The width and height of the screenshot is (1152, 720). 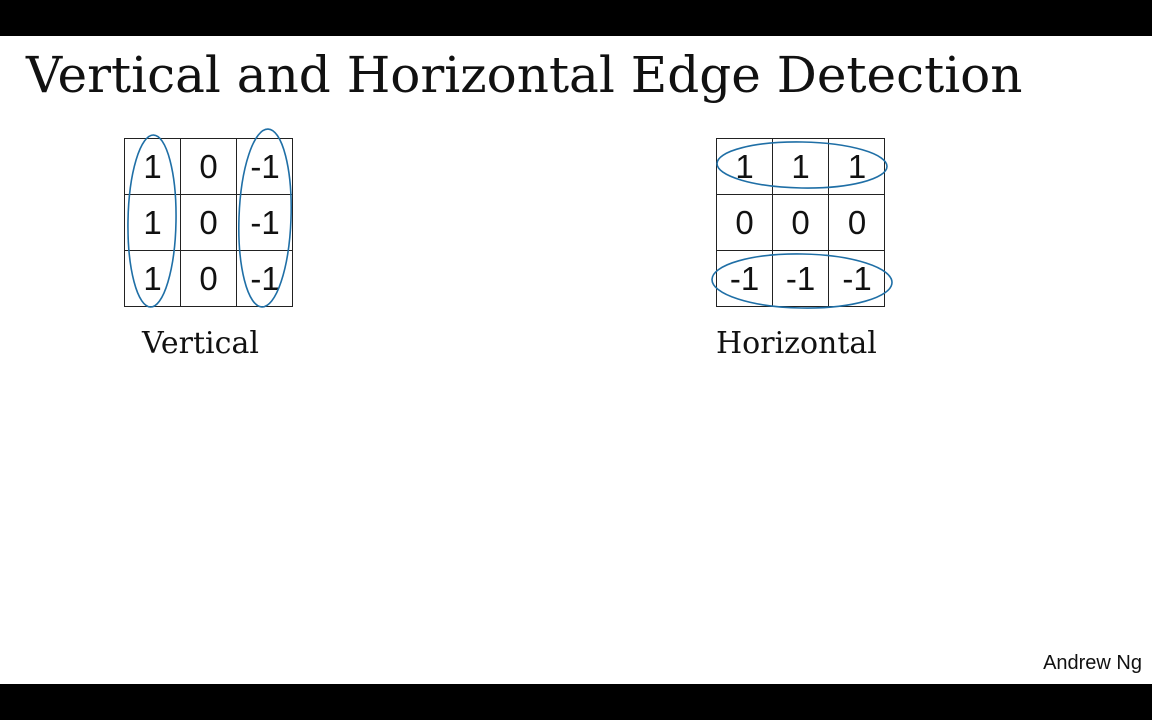 I want to click on horizontal-caption: Horizontal, so click(x=796, y=343).